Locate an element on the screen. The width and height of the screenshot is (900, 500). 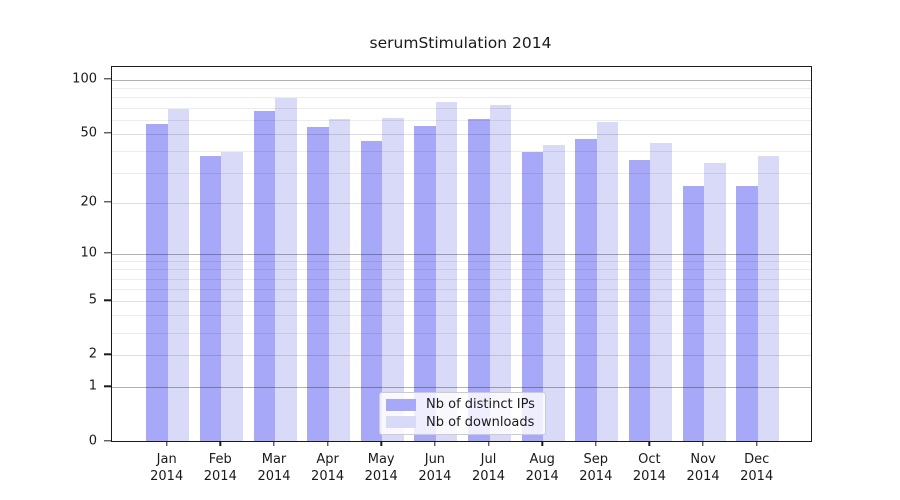
y-tick-label-50: 50 is located at coordinates (88, 132).